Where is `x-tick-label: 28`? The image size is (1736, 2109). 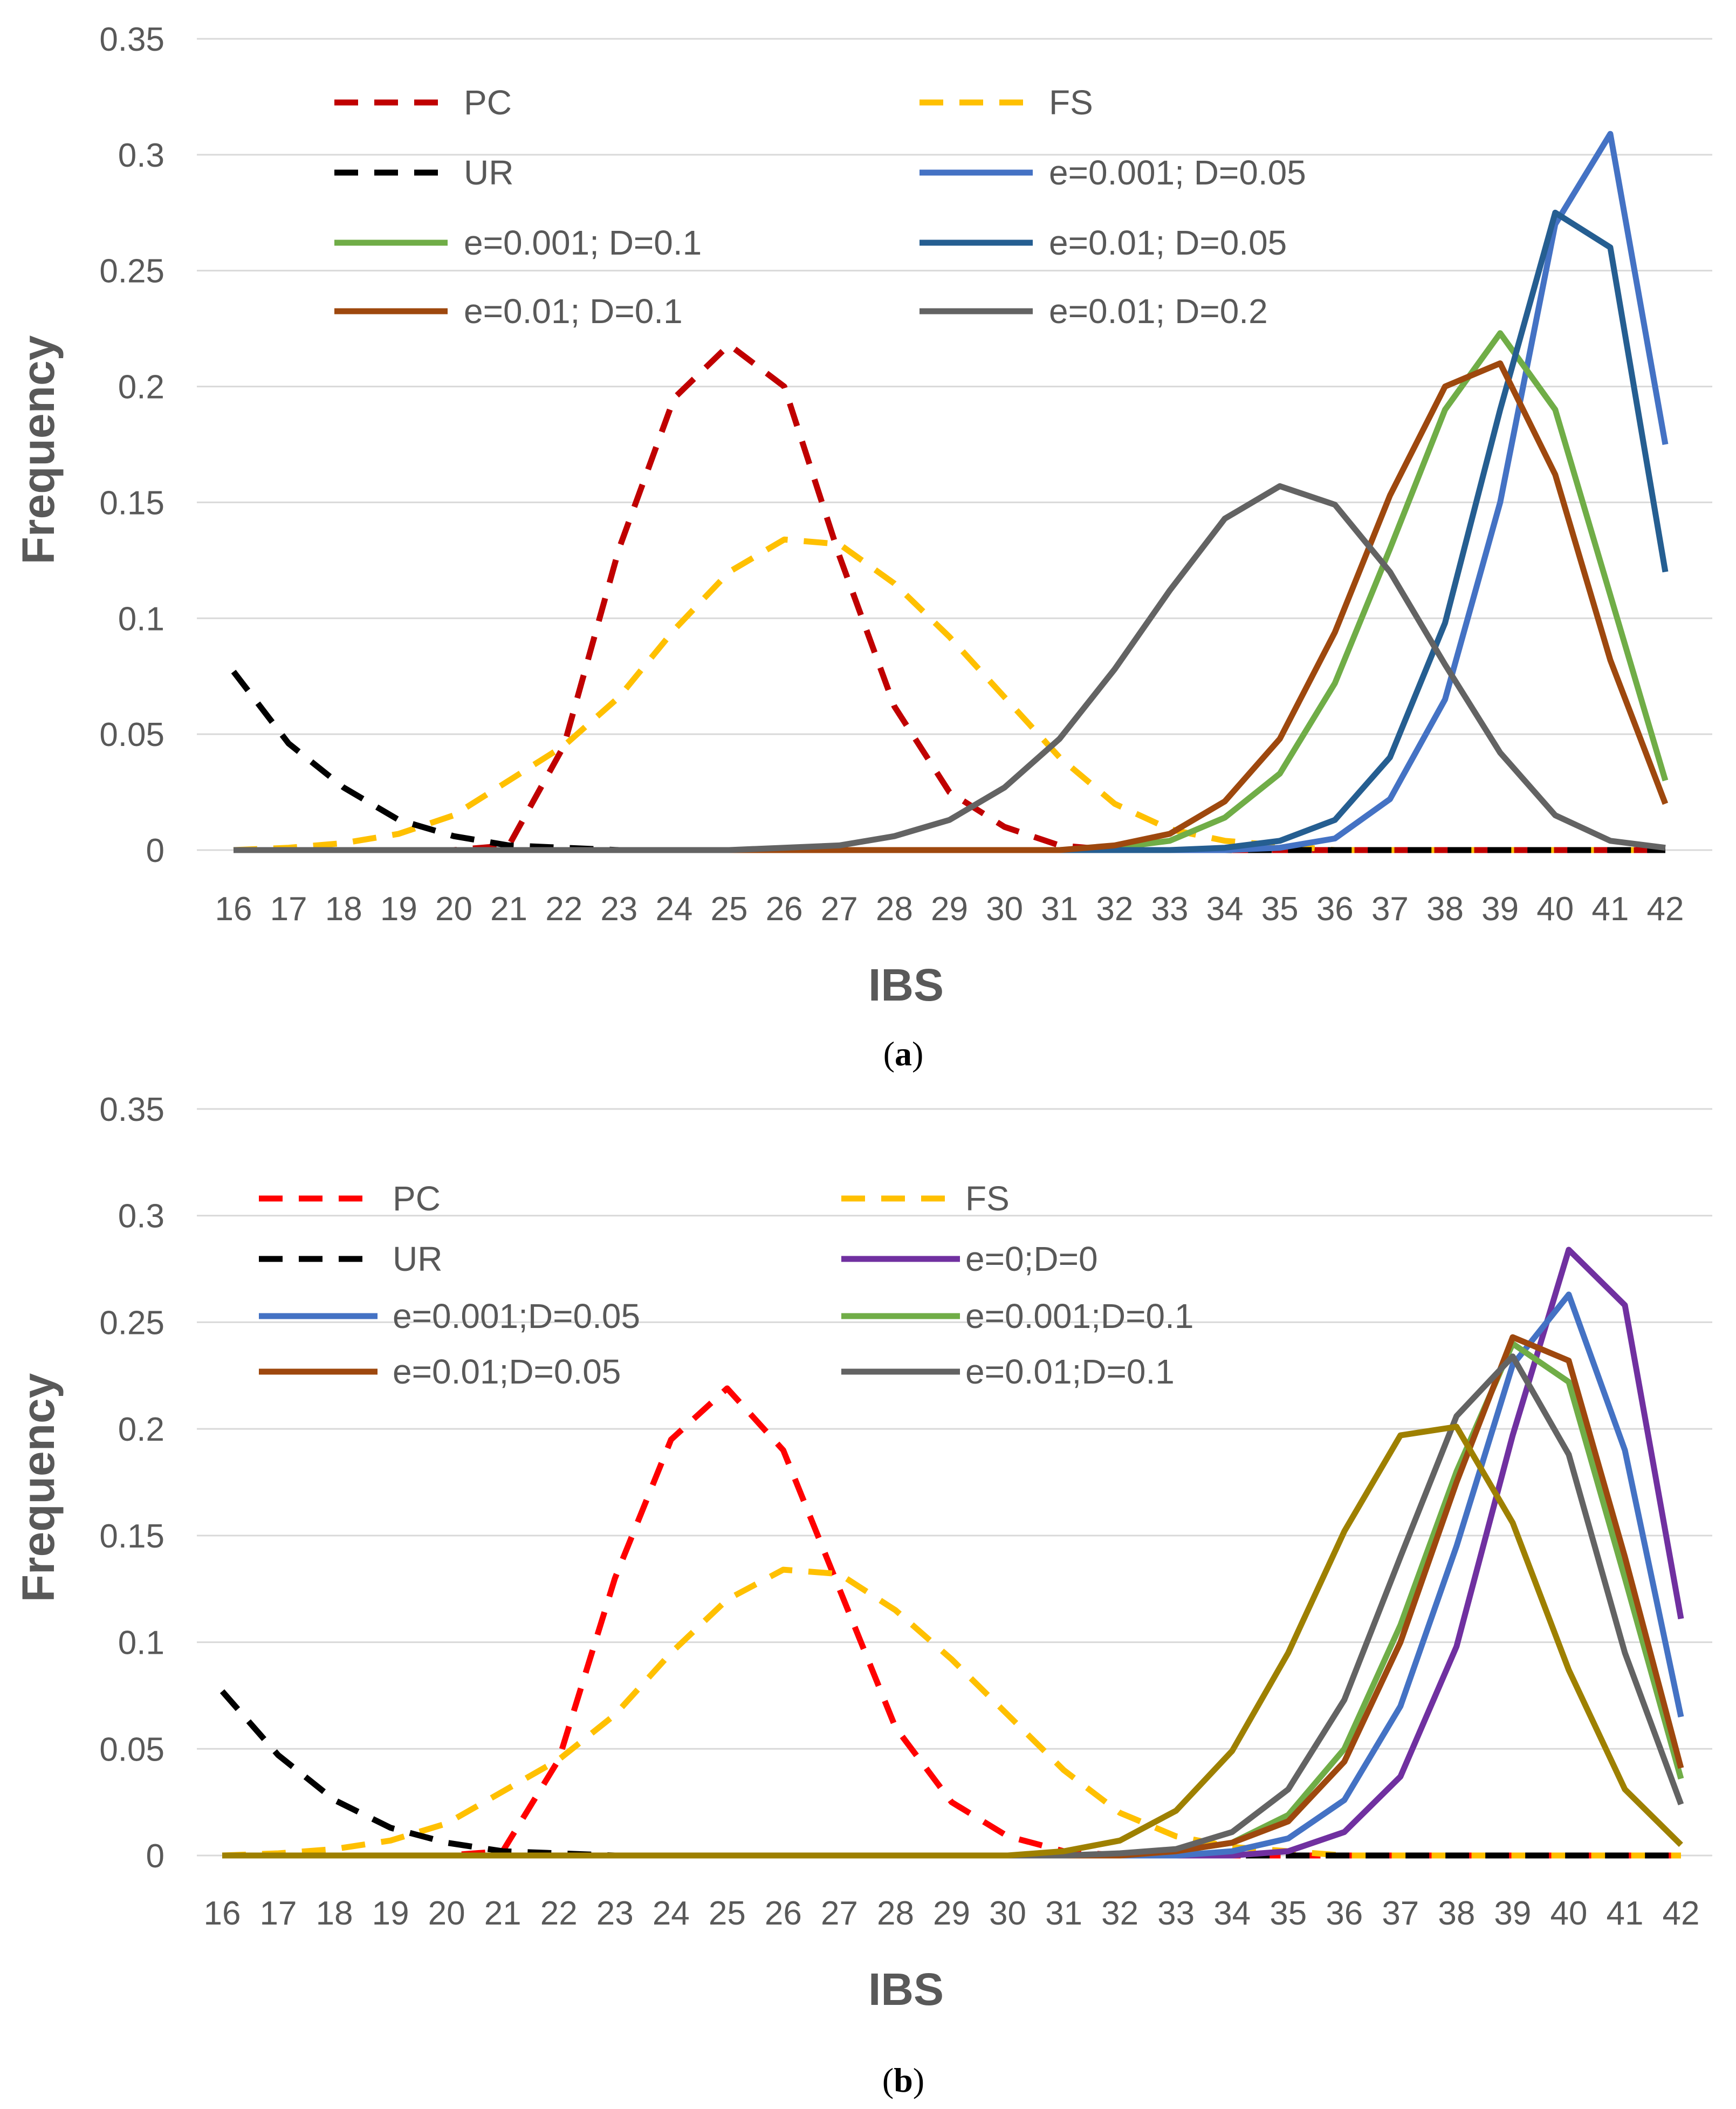 x-tick-label: 28 is located at coordinates (895, 909).